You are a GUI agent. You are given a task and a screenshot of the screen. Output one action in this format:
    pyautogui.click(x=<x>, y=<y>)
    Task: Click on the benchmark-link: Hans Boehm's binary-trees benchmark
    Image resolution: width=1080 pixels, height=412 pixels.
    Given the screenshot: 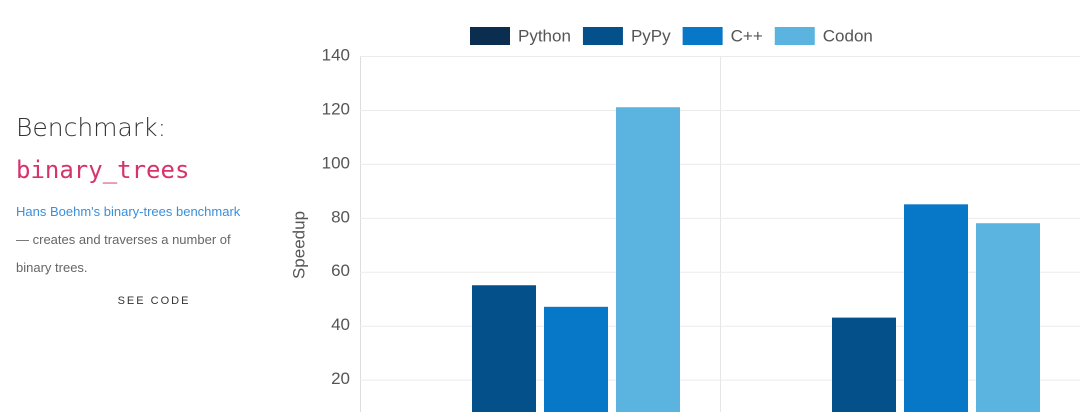 What is the action you would take?
    pyautogui.click(x=128, y=211)
    